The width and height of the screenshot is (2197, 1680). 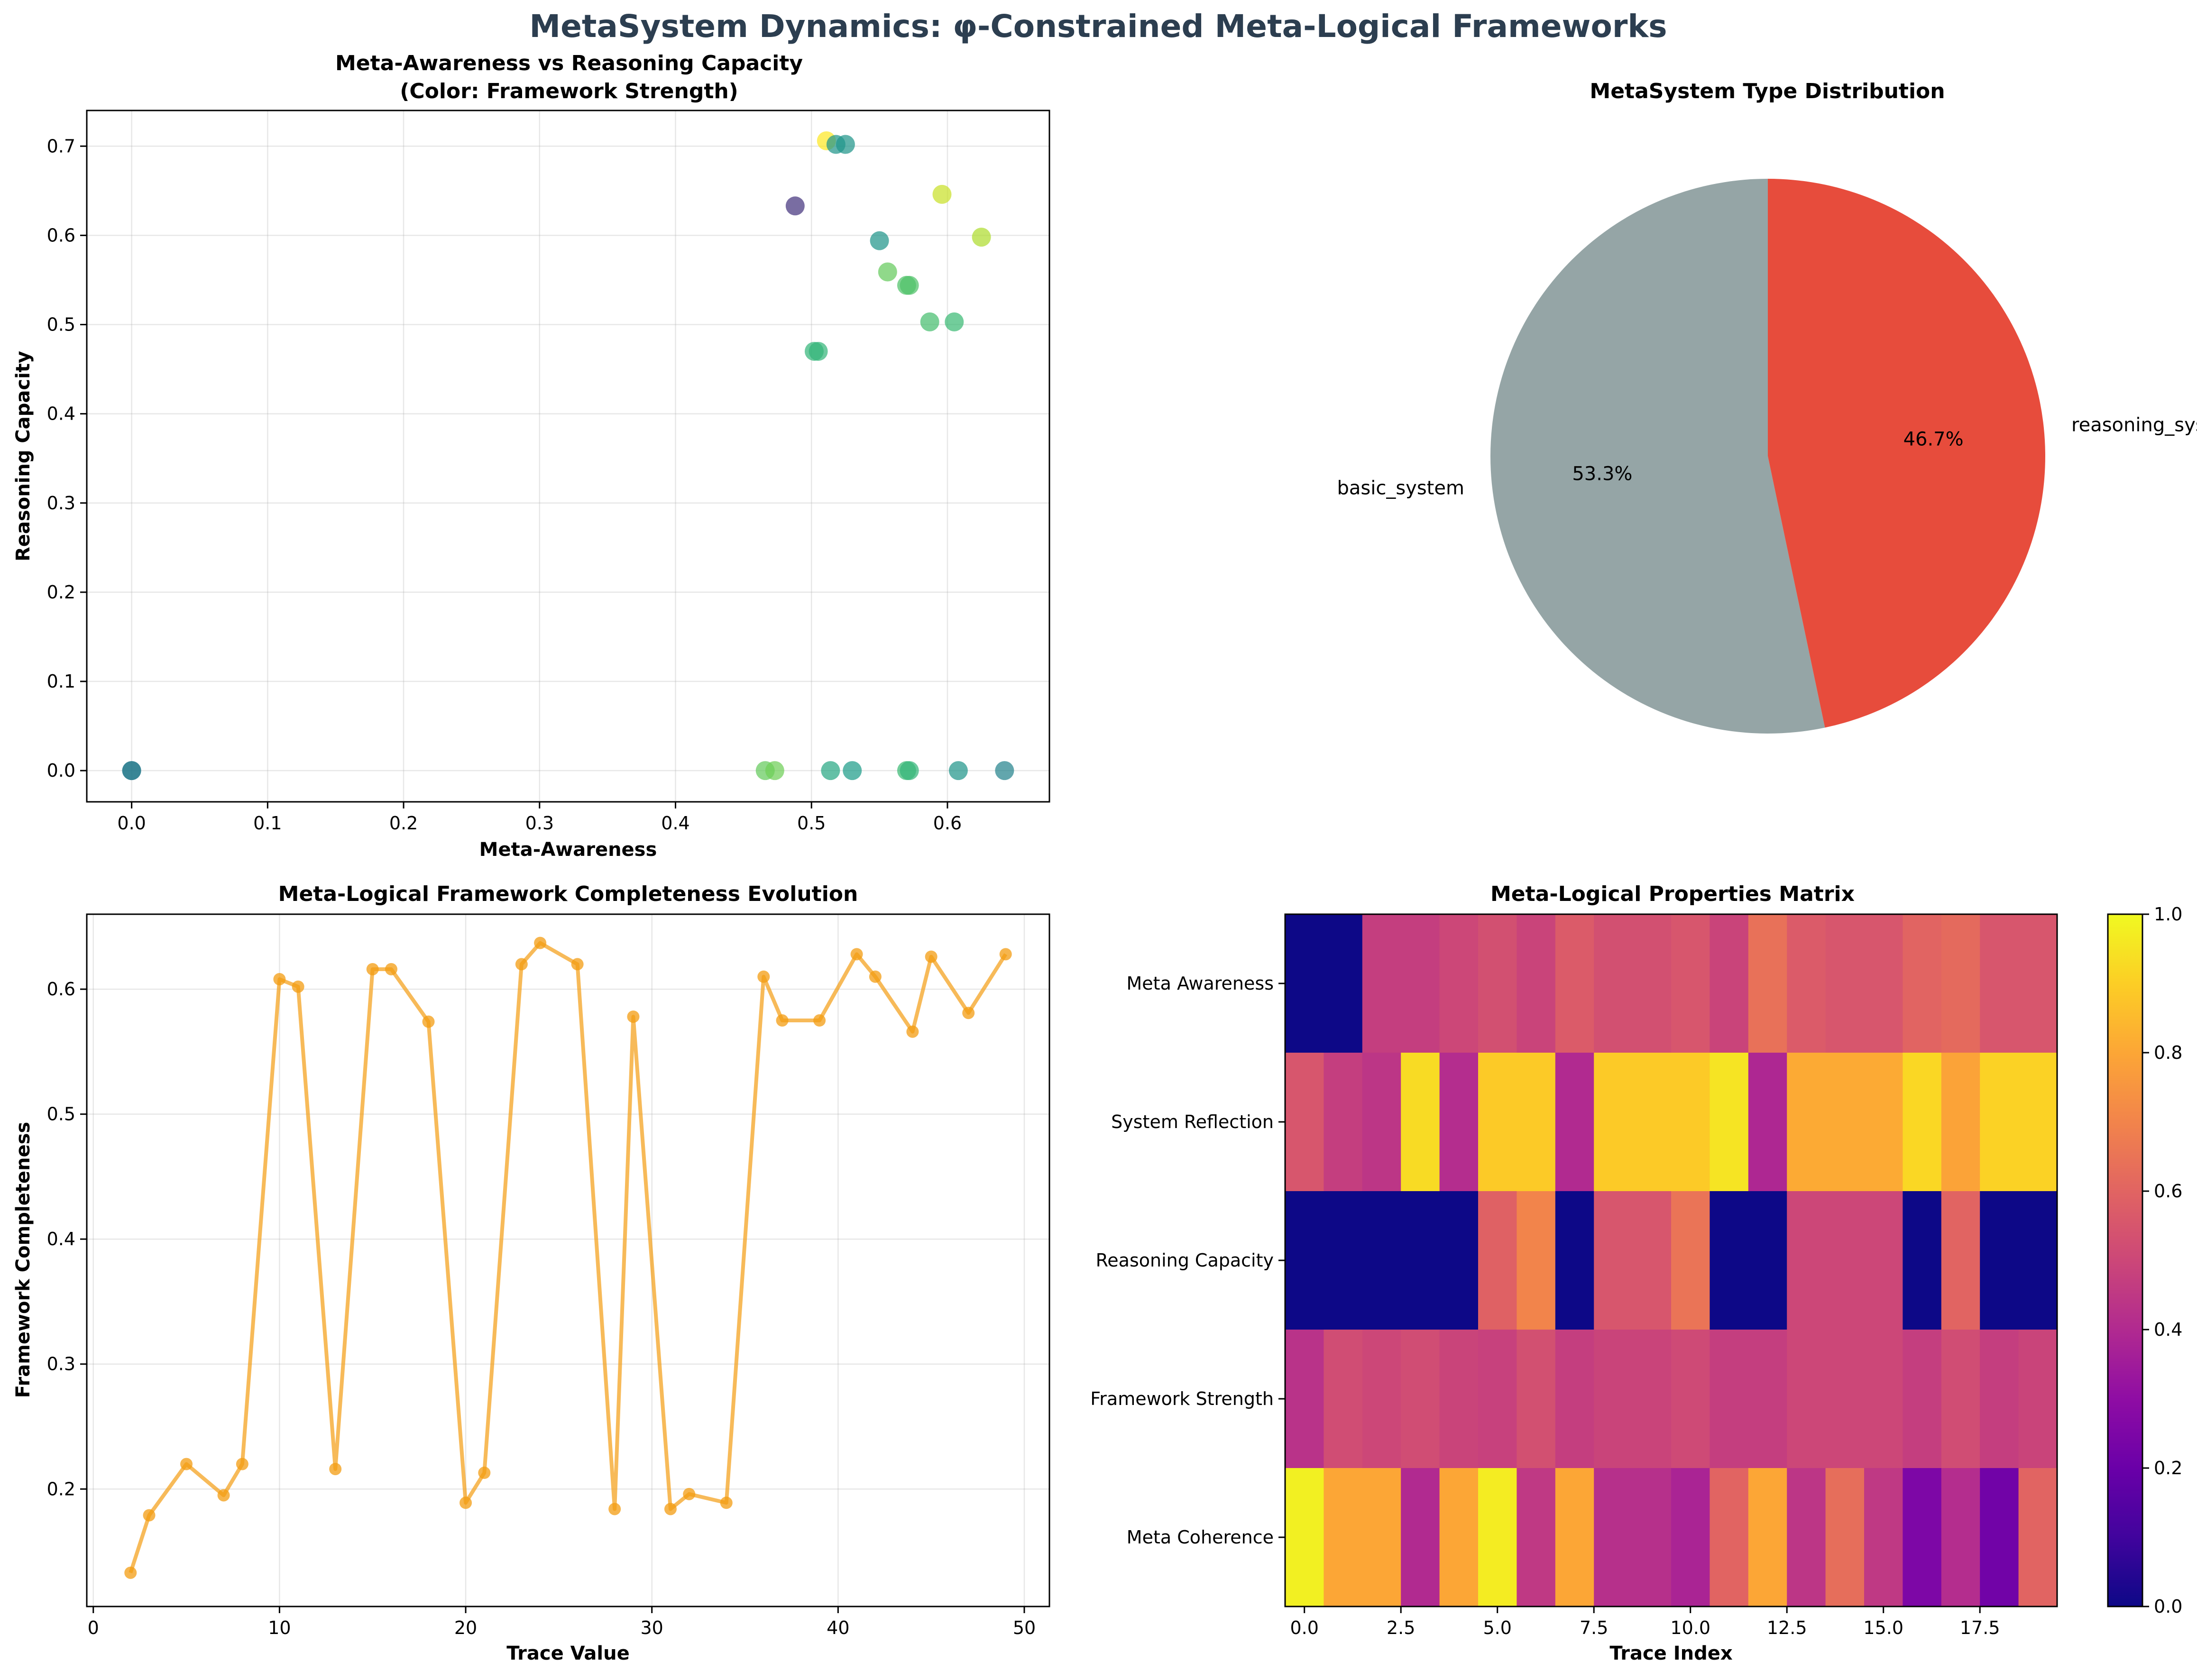 What do you see at coordinates (1883, 1627) in the screenshot?
I see `heatmap-x-tick-label: 15.0` at bounding box center [1883, 1627].